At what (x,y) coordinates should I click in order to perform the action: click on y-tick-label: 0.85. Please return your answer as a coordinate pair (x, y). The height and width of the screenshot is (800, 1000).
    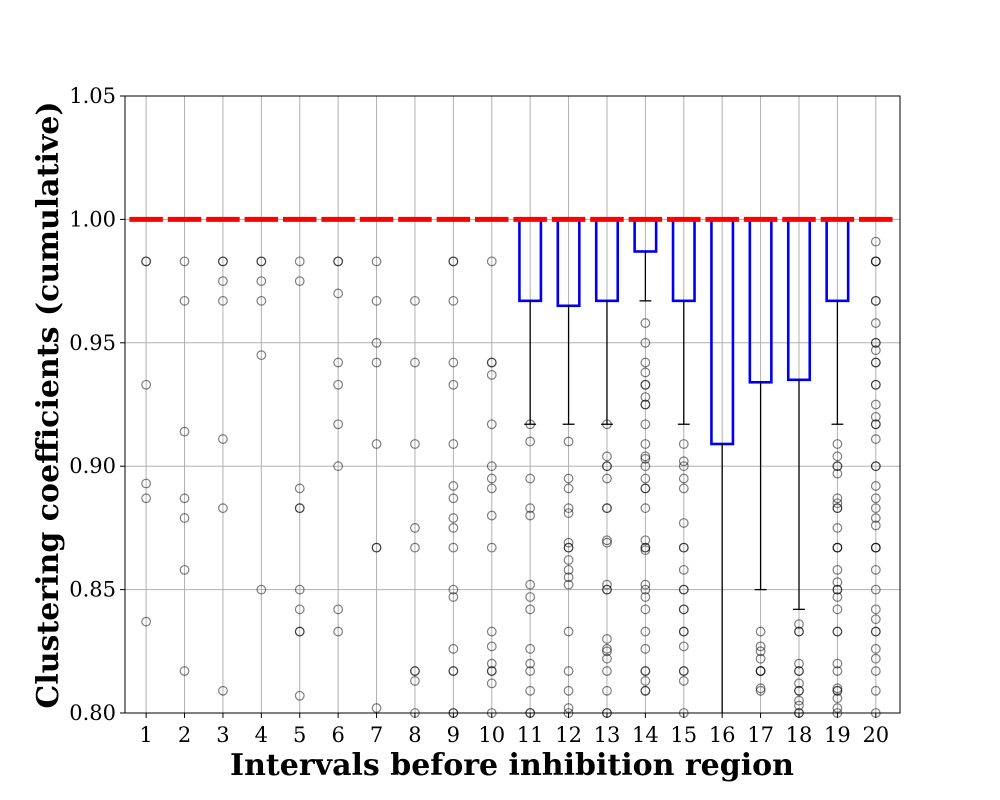
    Looking at the image, I should click on (92, 590).